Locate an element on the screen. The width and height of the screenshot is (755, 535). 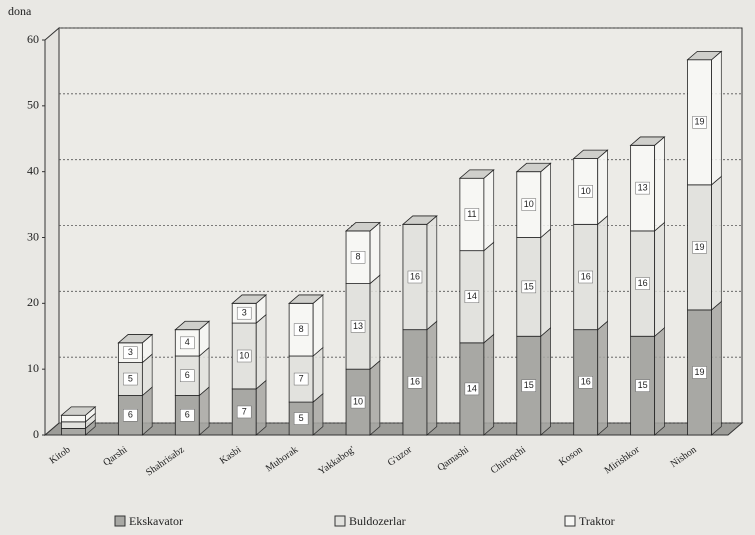
legend-label: Ekskavator is located at coordinates (156, 521).